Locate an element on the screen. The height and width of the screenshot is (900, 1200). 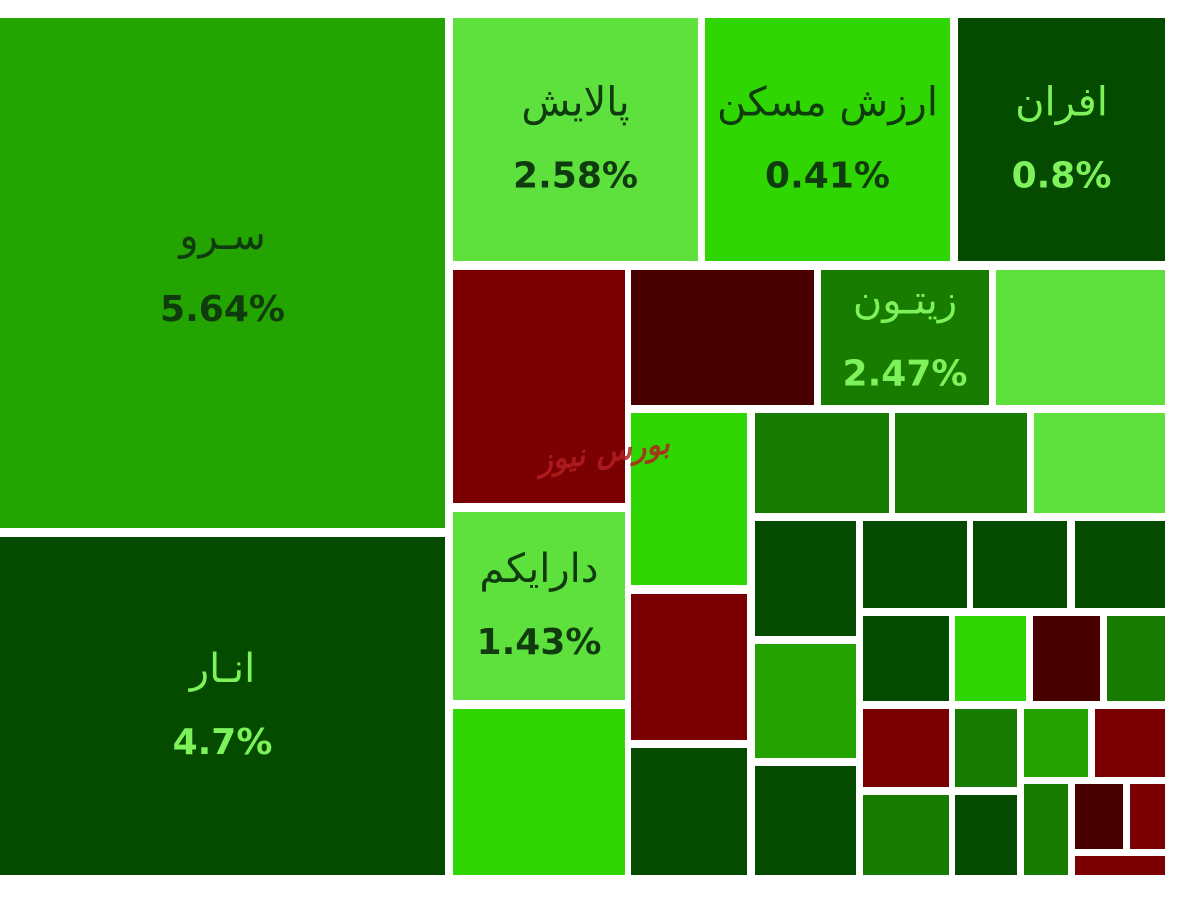
tile-value-label: 2.47% is located at coordinates (905, 374).